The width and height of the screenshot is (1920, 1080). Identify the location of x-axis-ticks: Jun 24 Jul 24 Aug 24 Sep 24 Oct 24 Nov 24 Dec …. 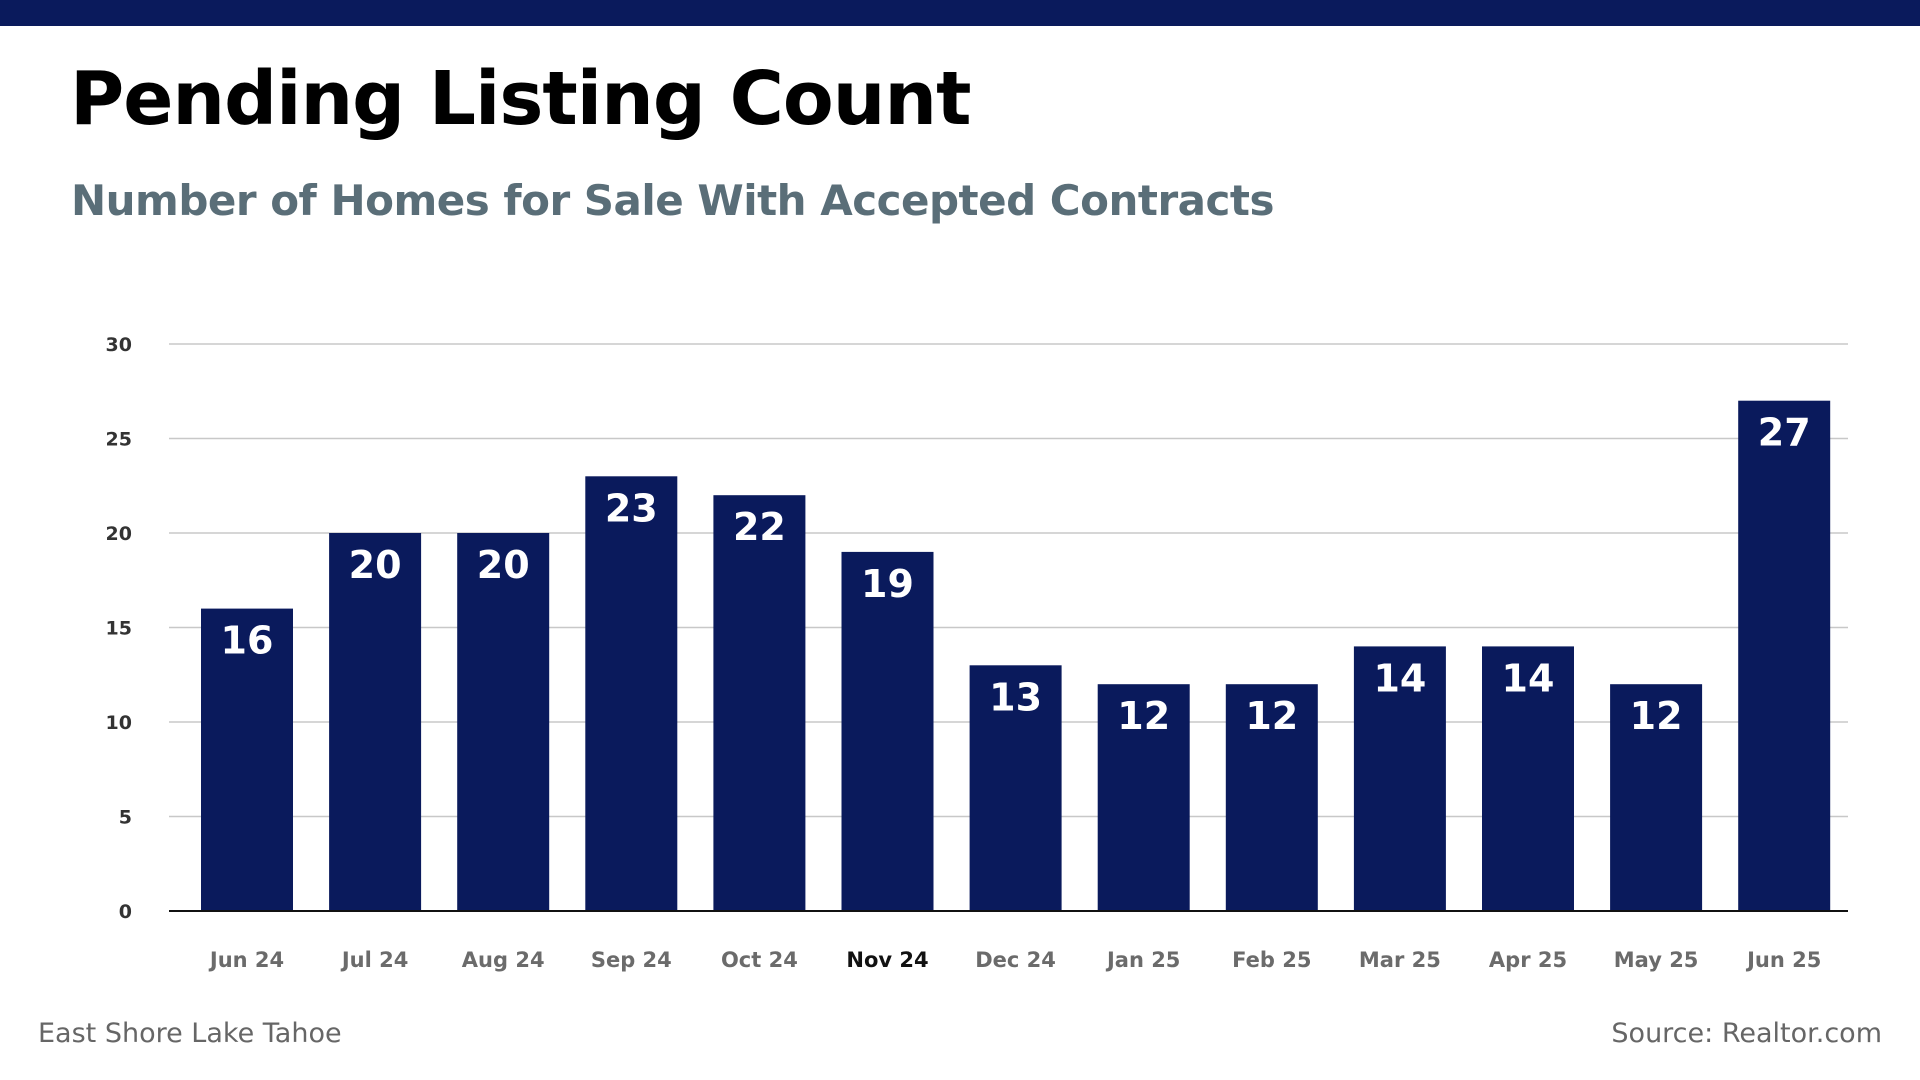
(1014, 960).